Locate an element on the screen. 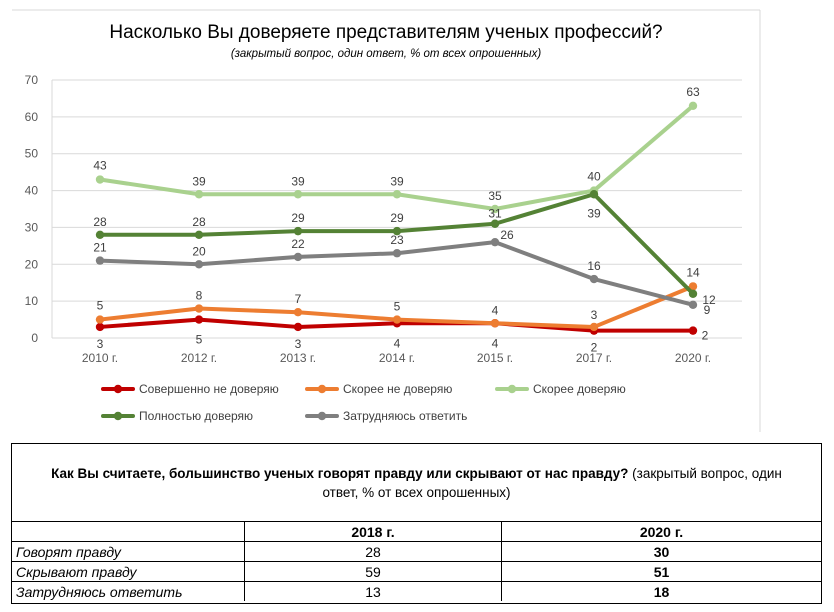 The image size is (834, 612). data-label: 31 is located at coordinates (495, 214).